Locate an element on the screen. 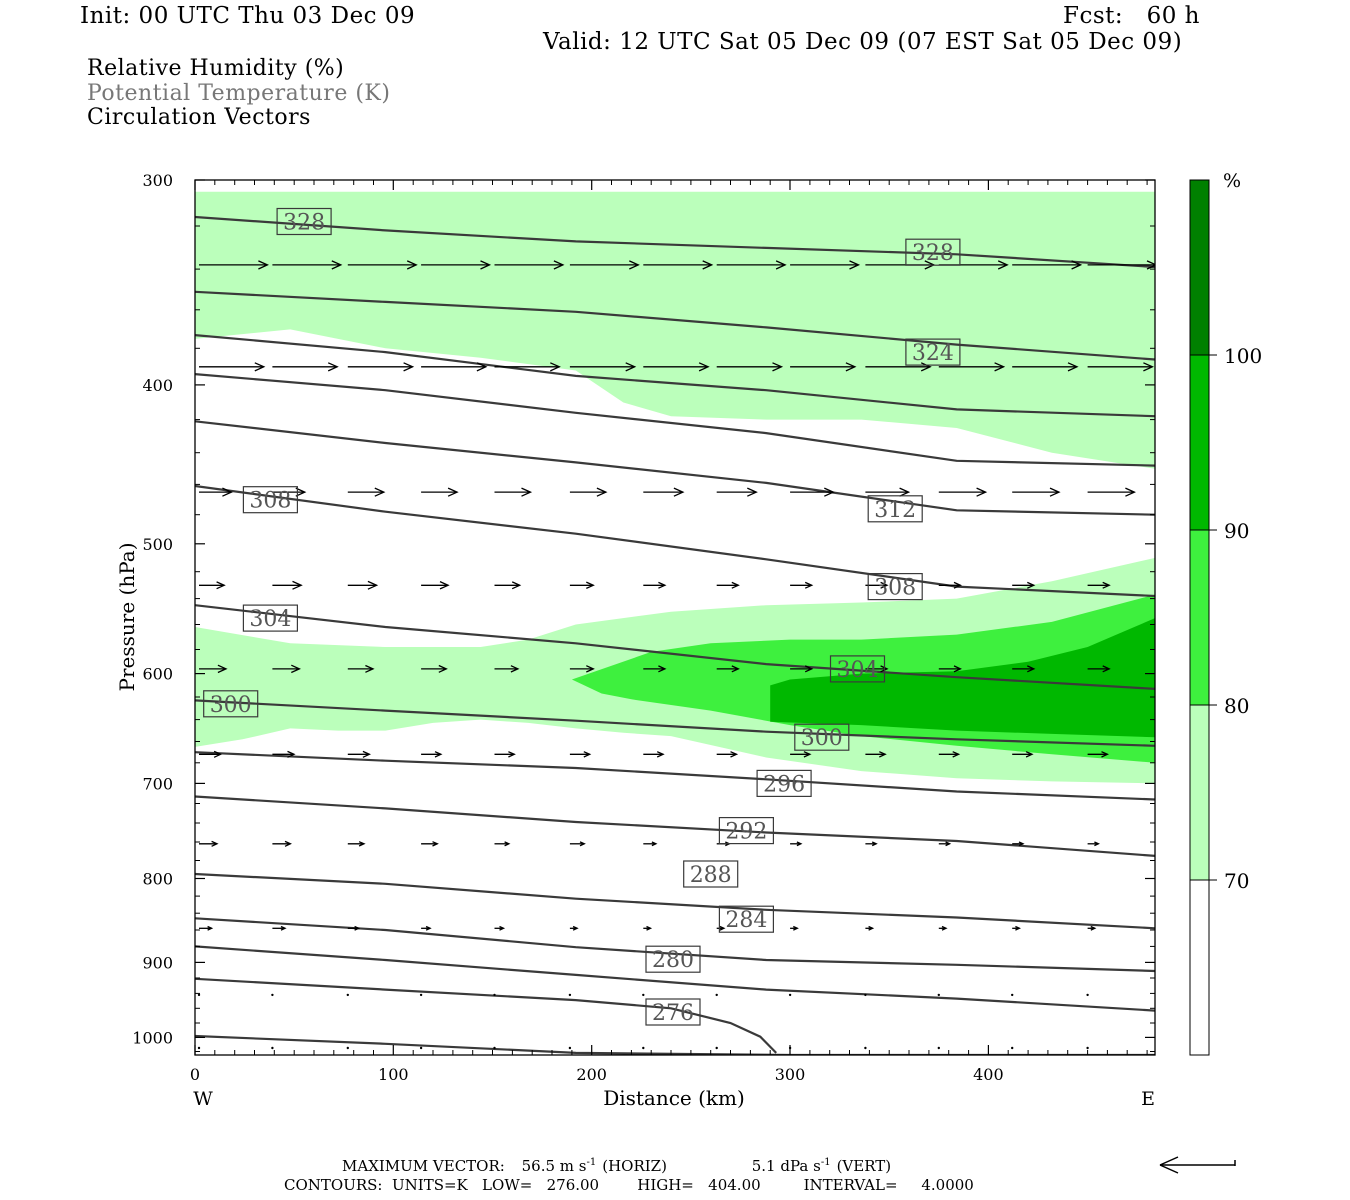 The width and height of the screenshot is (1350, 1200). colorbar-label-70: 70 is located at coordinates (1236, 881).